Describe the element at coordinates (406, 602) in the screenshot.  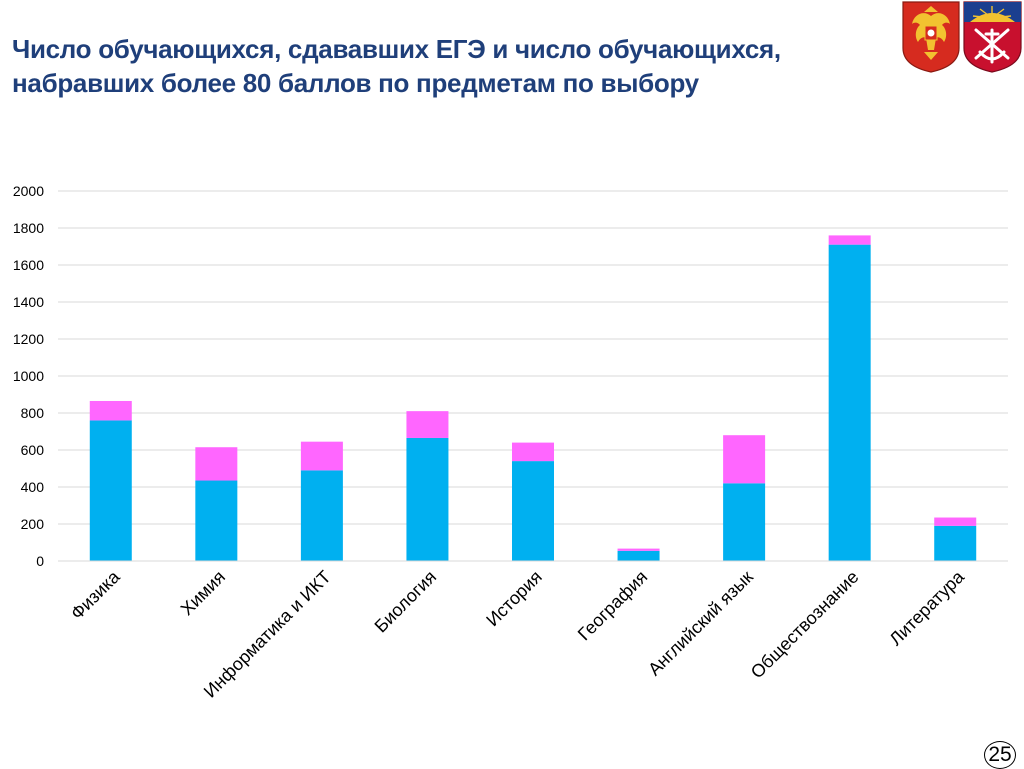
I see `x-tick-label: Биология` at that location.